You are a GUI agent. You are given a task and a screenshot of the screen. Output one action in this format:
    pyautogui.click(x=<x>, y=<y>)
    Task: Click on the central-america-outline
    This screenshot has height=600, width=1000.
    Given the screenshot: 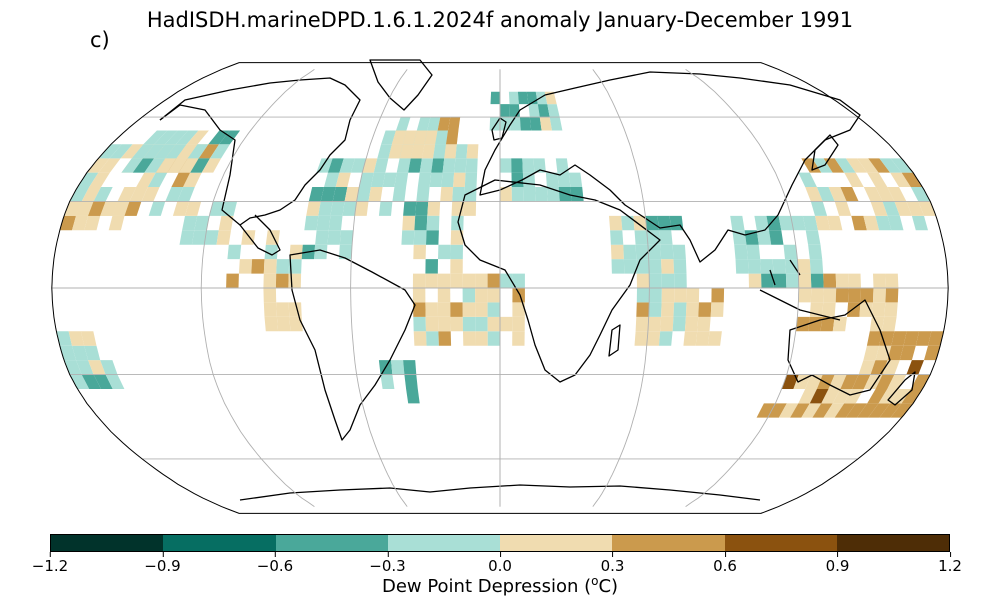 What is the action you would take?
    pyautogui.click(x=200, y=165)
    